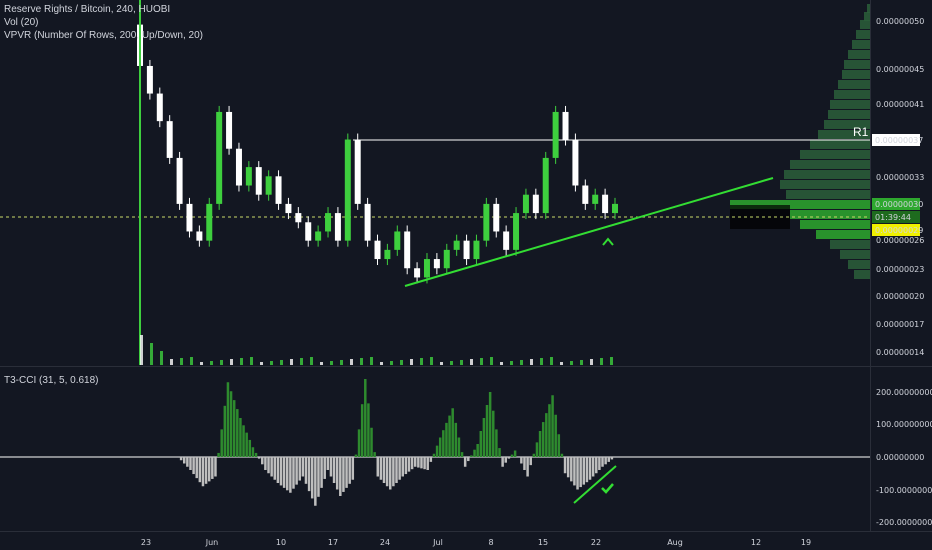 This screenshot has width=932, height=550. I want to click on price-axis-label: 0.00000020, so click(900, 296).